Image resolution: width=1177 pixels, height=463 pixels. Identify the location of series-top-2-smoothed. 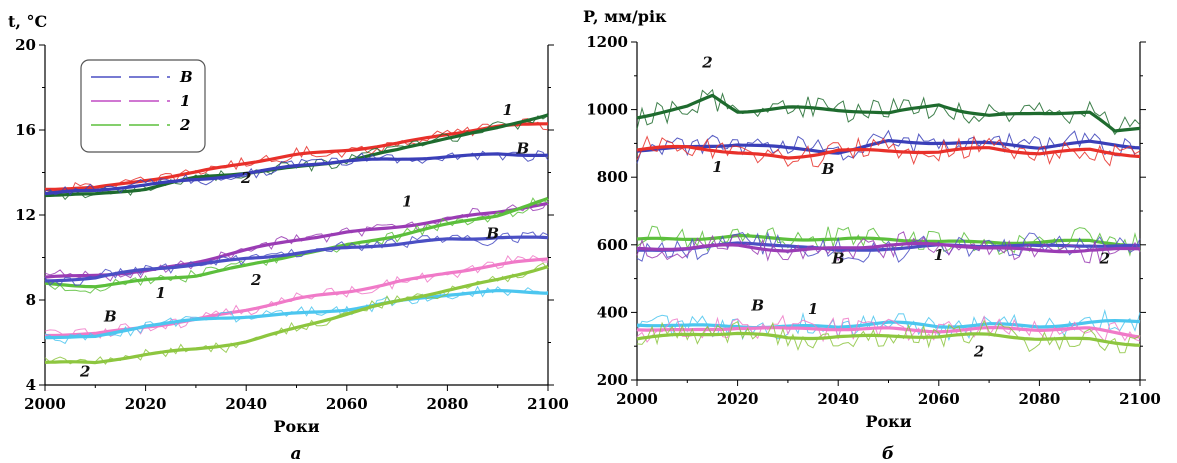
(888, 113).